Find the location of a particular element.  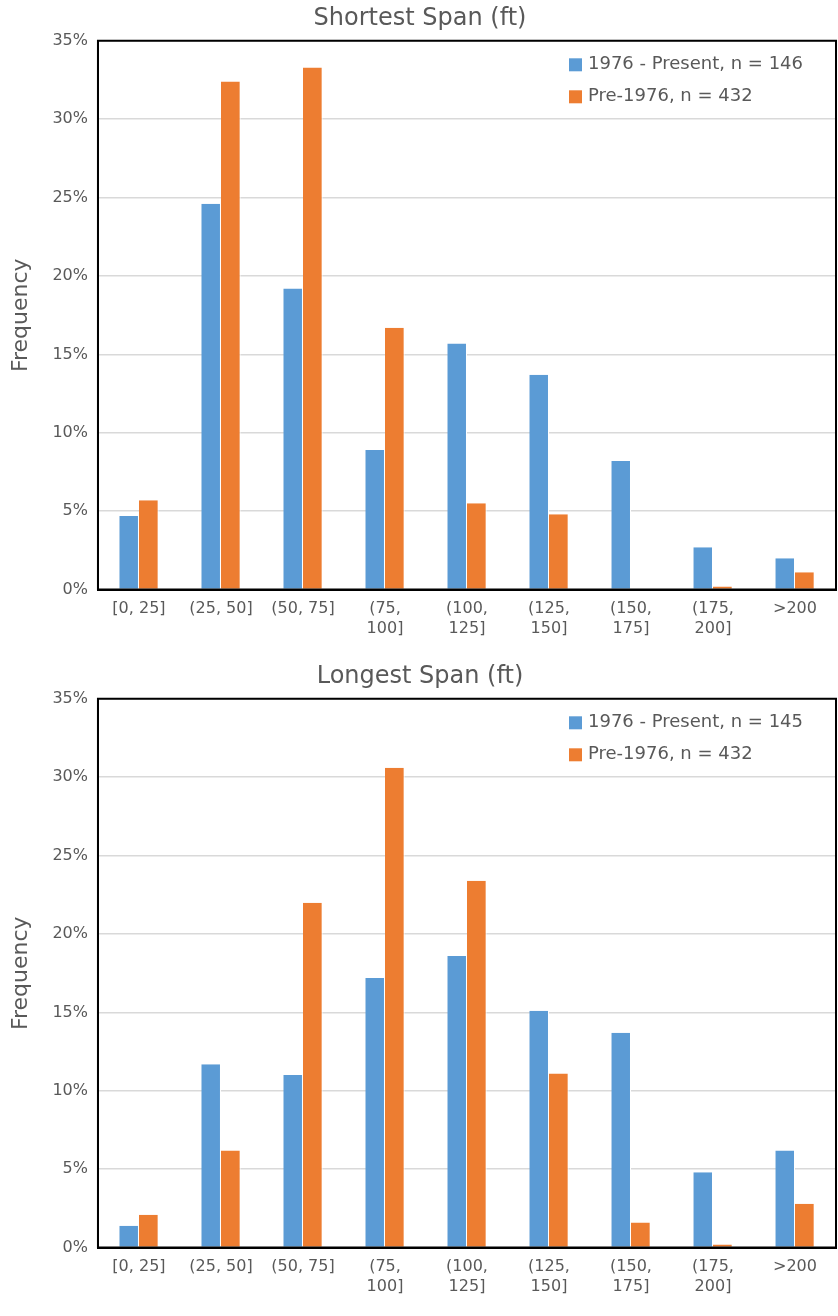

legend-label: 1976 - Present, n = 145 is located at coordinates (695, 721).